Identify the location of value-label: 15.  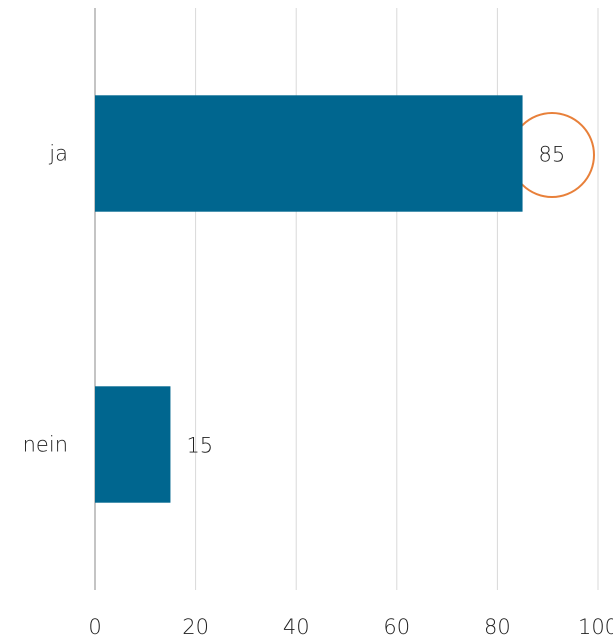
(199, 446).